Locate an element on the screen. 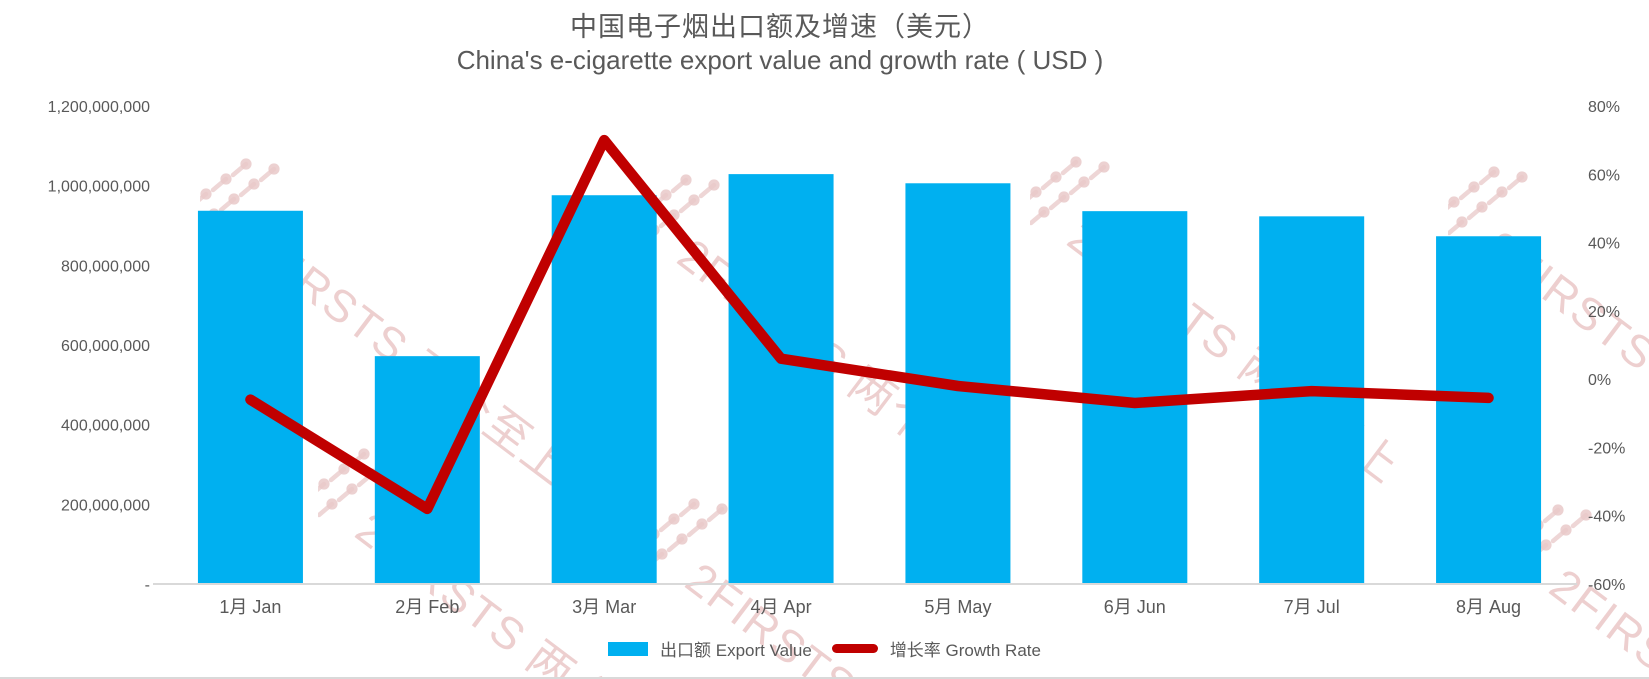 Image resolution: width=1649 pixels, height=679 pixels. export-value-legend-swatch is located at coordinates (628, 648).